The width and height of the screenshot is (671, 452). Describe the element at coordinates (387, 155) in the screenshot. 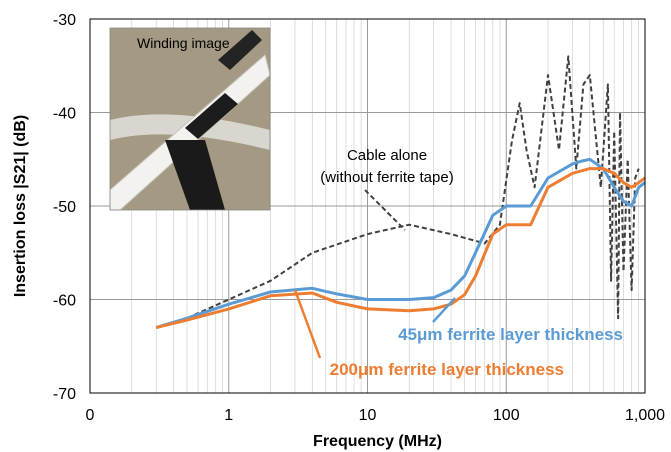

I see `annotation-line-1: Cable alone` at that location.